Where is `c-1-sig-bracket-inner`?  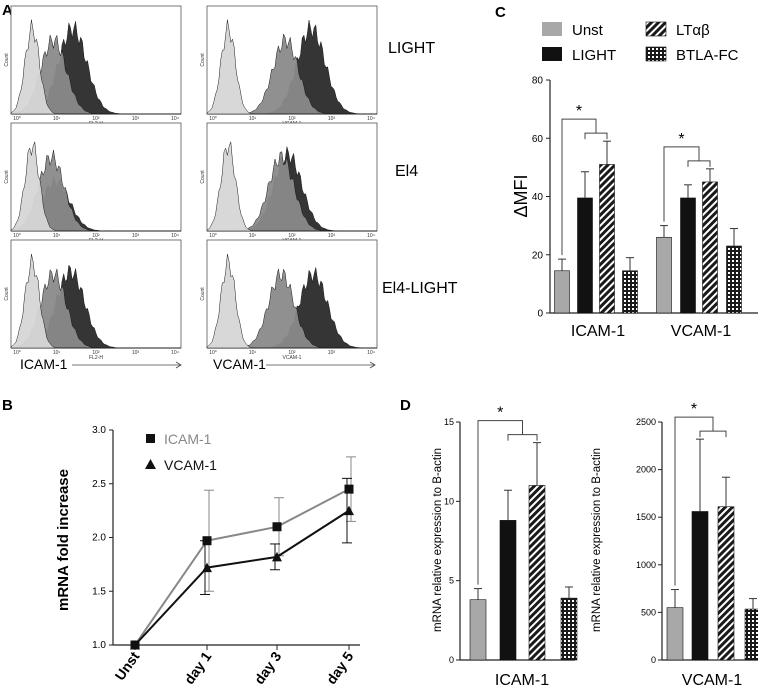
c-1-sig-bracket-inner is located at coordinates (699, 163).